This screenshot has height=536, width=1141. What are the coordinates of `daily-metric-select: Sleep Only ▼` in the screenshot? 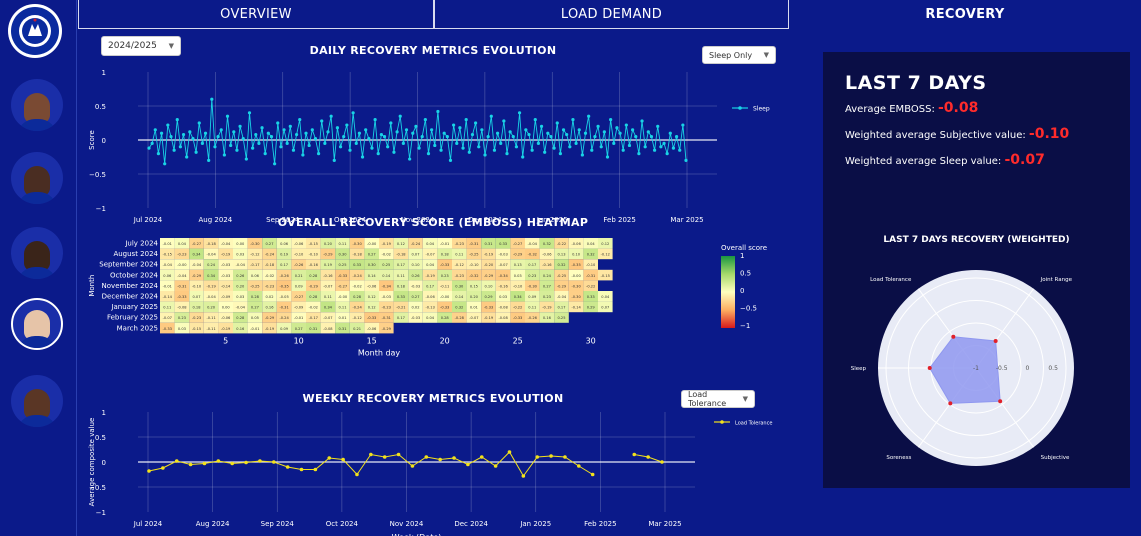 It's located at (739, 55).